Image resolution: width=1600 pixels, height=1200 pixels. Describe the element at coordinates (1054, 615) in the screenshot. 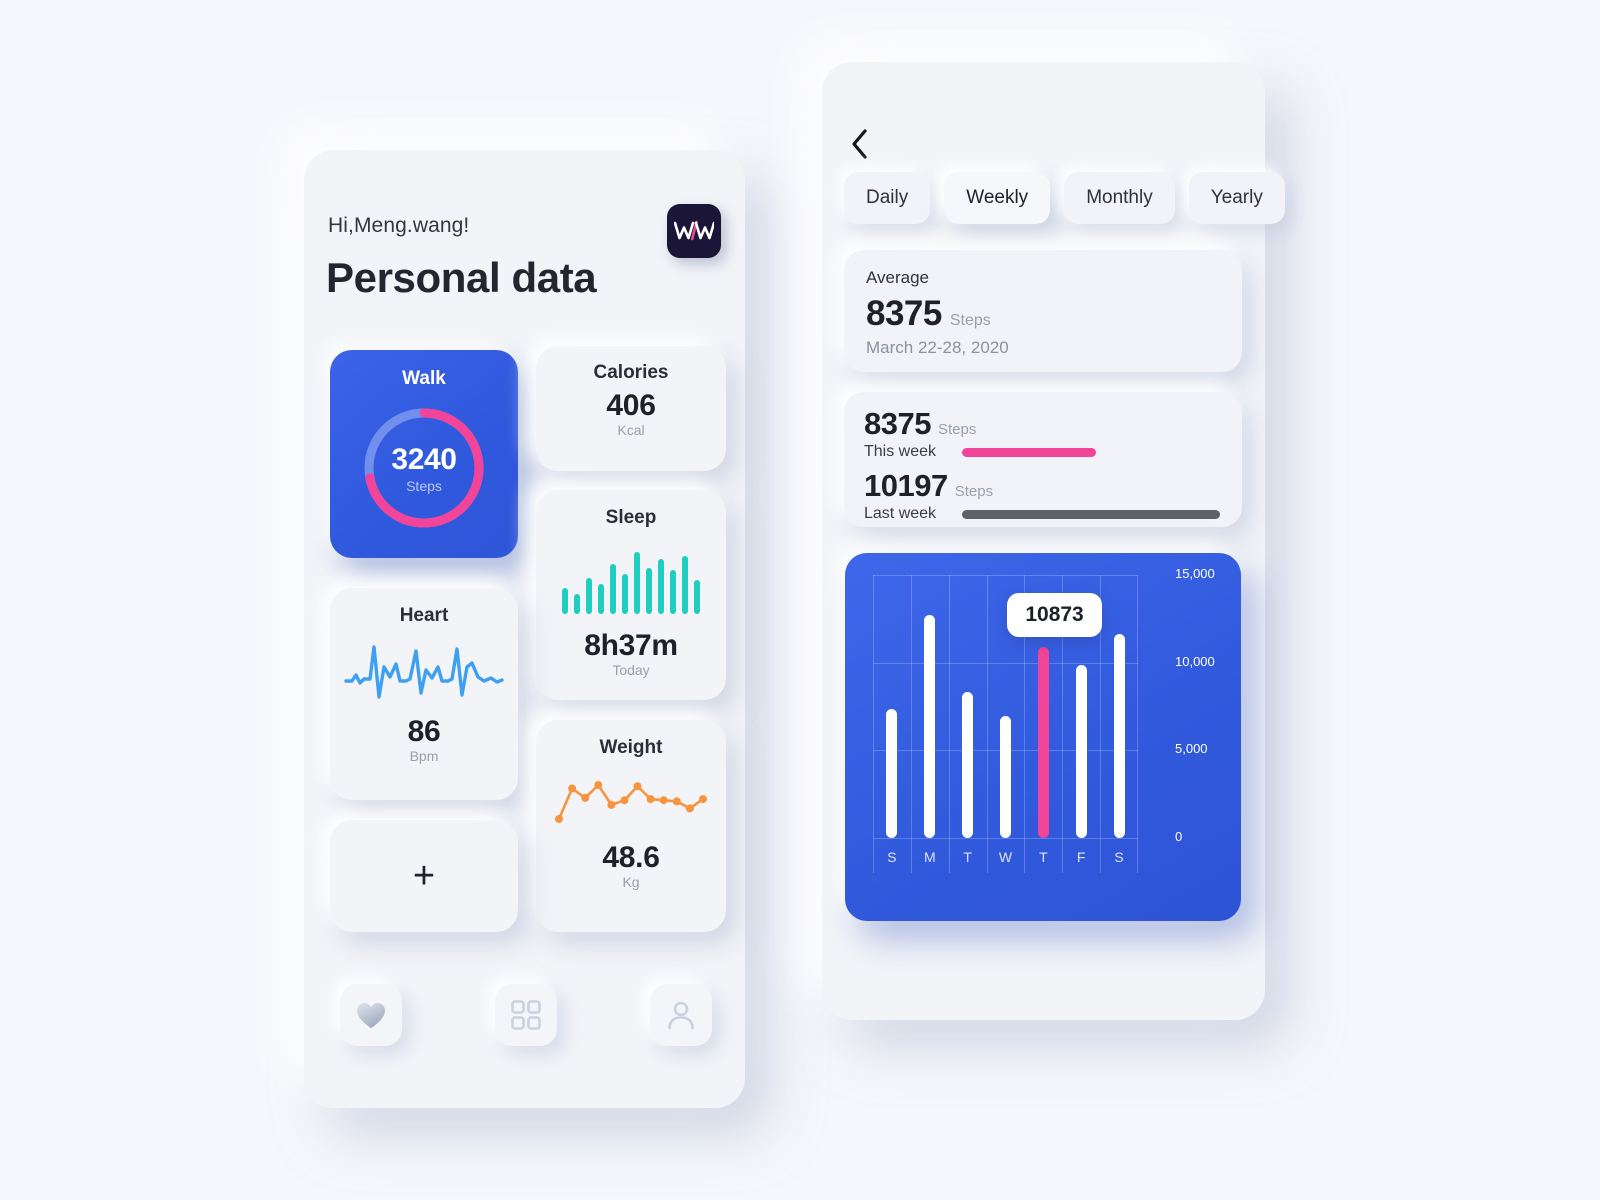

I see `chart-tooltip: 10873` at that location.